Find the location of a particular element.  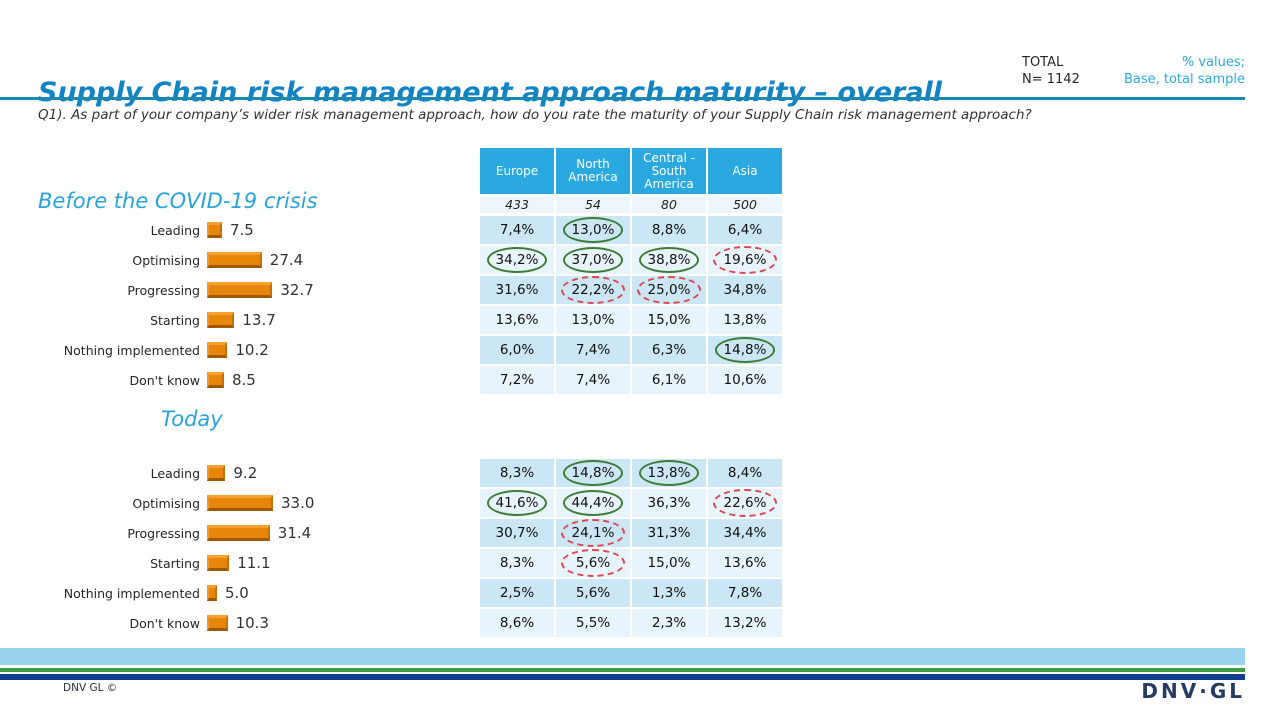

base-n-asia: 500 is located at coordinates (745, 204).